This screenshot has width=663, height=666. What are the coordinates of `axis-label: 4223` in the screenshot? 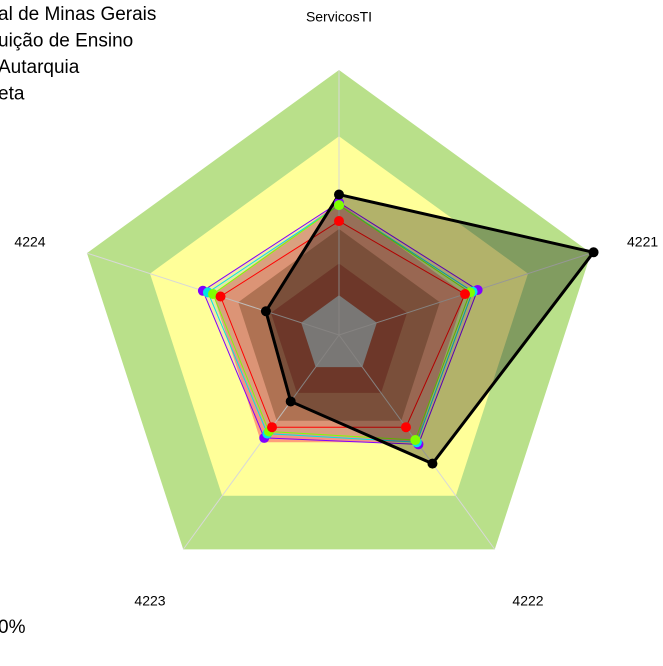 It's located at (149, 601).